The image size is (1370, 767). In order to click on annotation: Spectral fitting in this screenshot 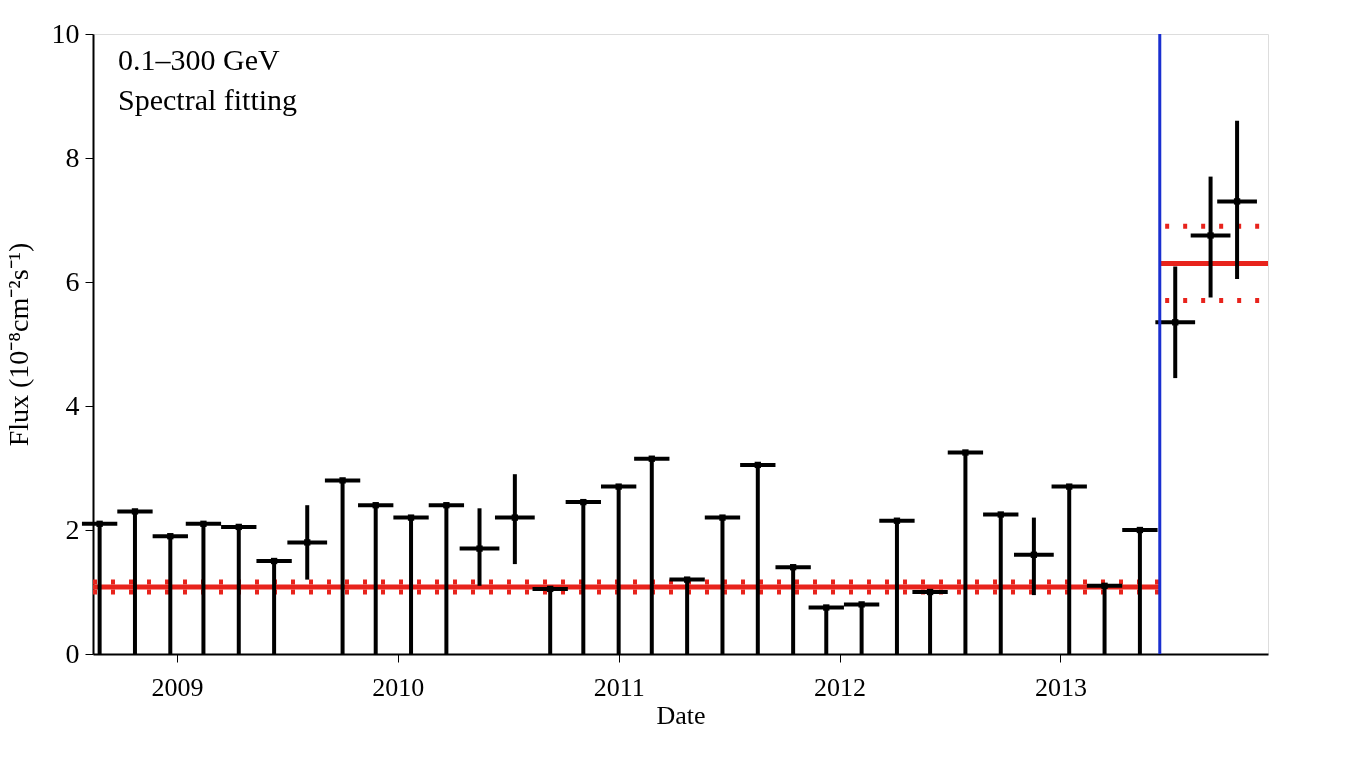, I will do `click(208, 99)`.